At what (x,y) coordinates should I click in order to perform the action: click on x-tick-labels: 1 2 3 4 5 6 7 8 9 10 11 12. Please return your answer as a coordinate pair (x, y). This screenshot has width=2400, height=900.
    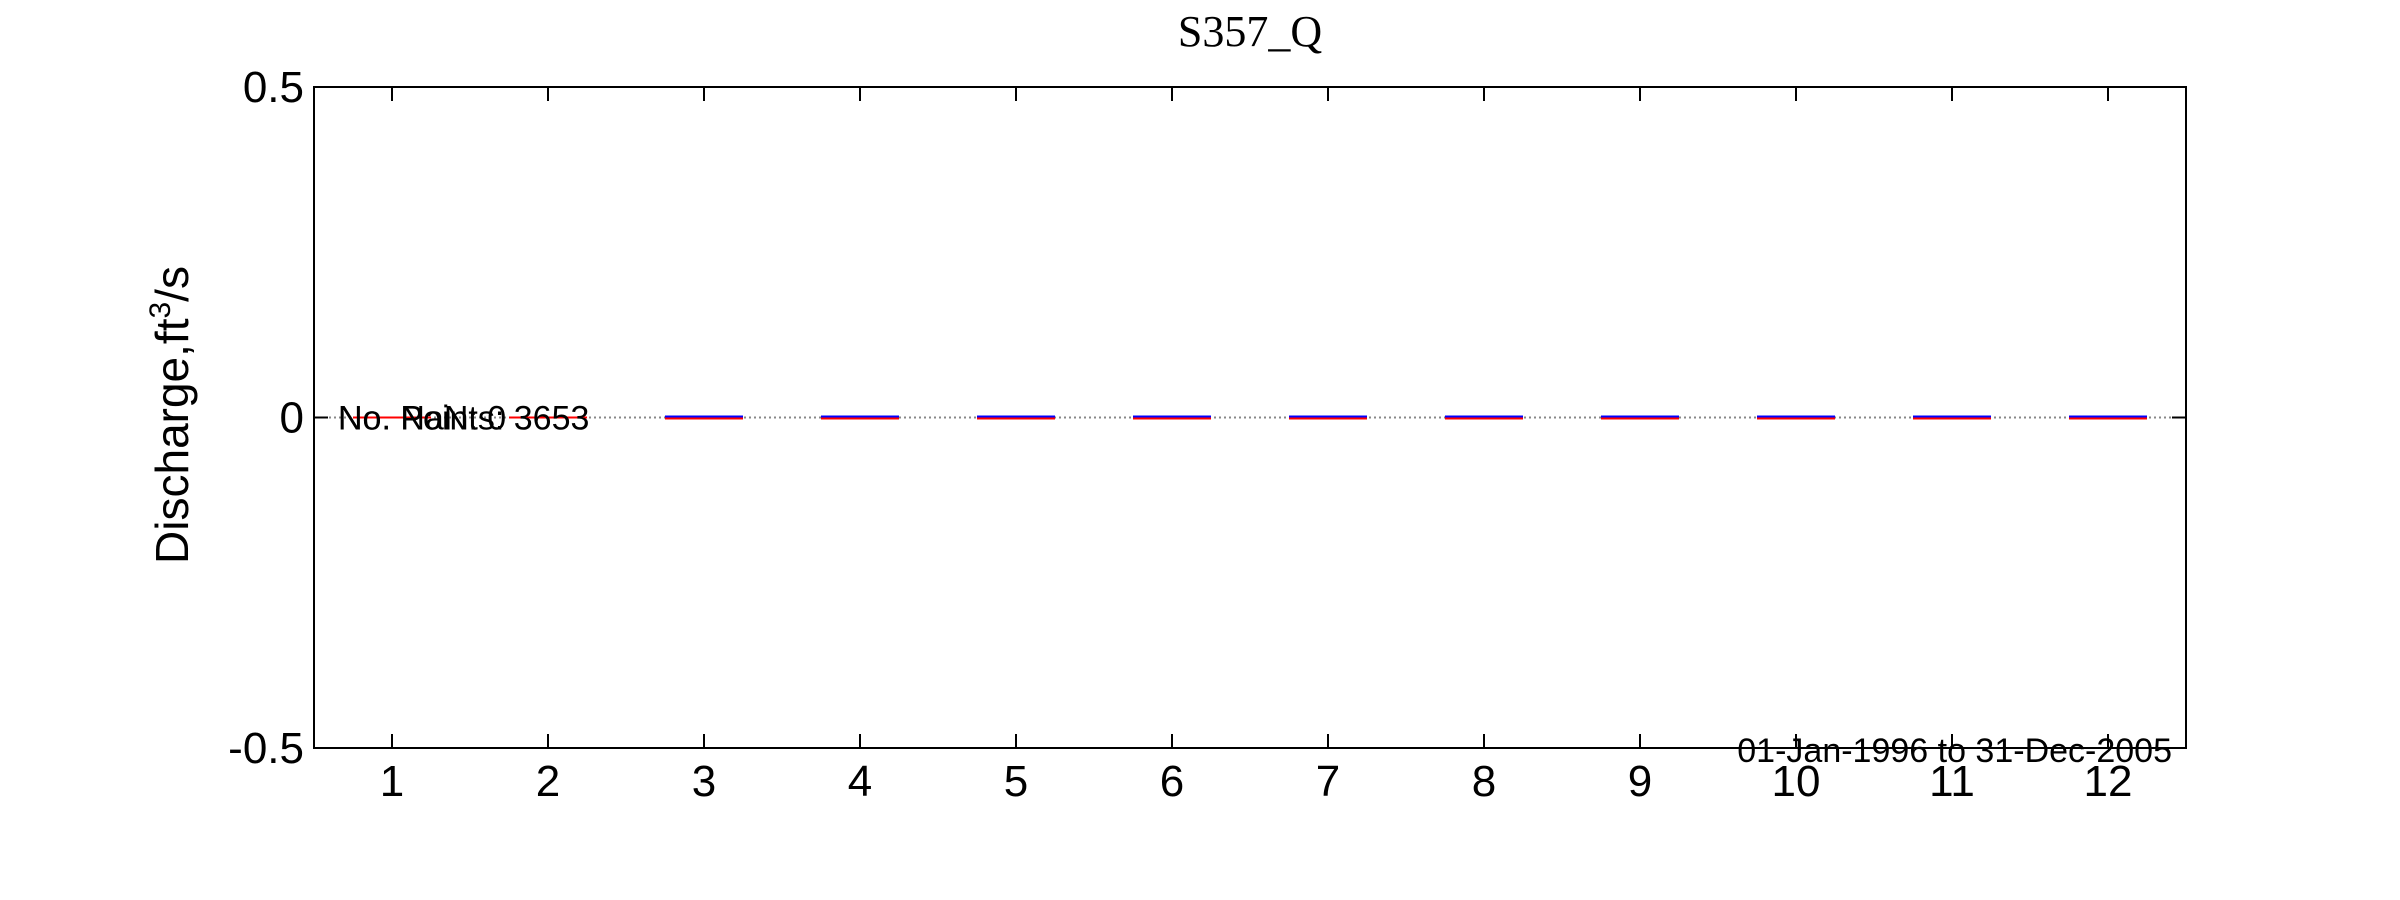
    Looking at the image, I should click on (1256, 781).